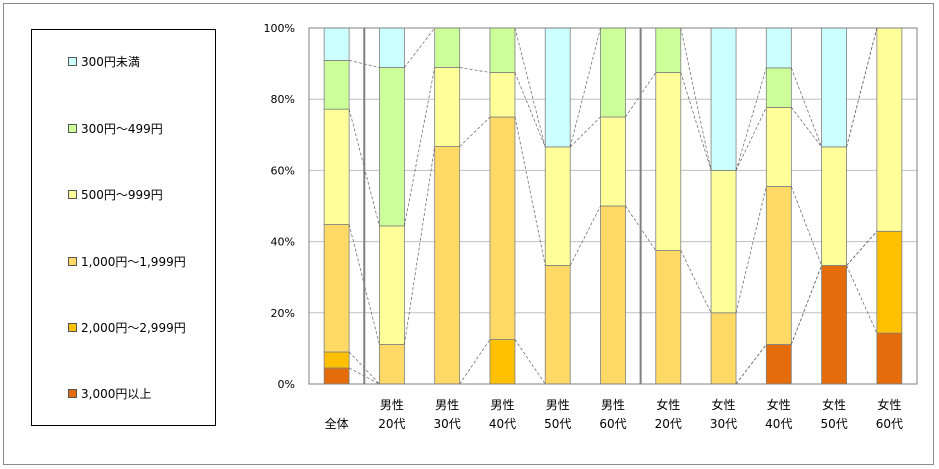 The width and height of the screenshot is (939, 469). I want to click on y-tick-label: 0%, so click(286, 384).